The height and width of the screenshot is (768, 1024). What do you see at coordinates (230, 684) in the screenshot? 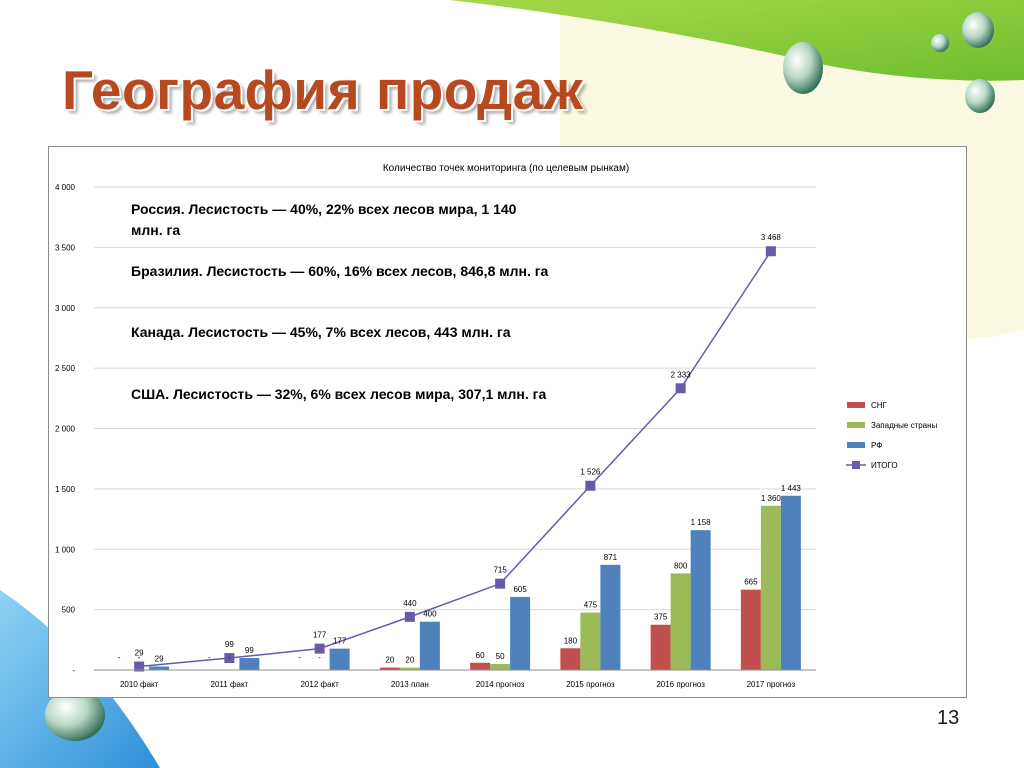
I see `x-tick-label: 2011 факт` at bounding box center [230, 684].